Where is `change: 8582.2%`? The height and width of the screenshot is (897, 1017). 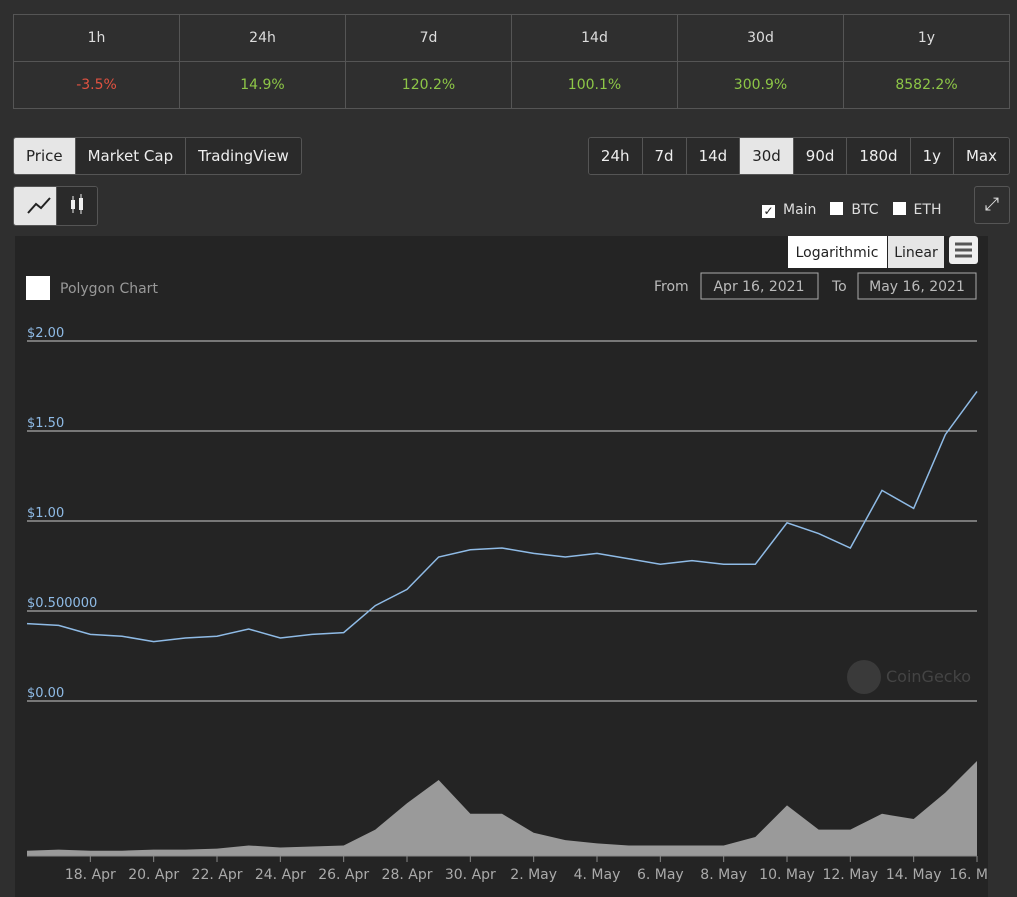
change: 8582.2% is located at coordinates (926, 85).